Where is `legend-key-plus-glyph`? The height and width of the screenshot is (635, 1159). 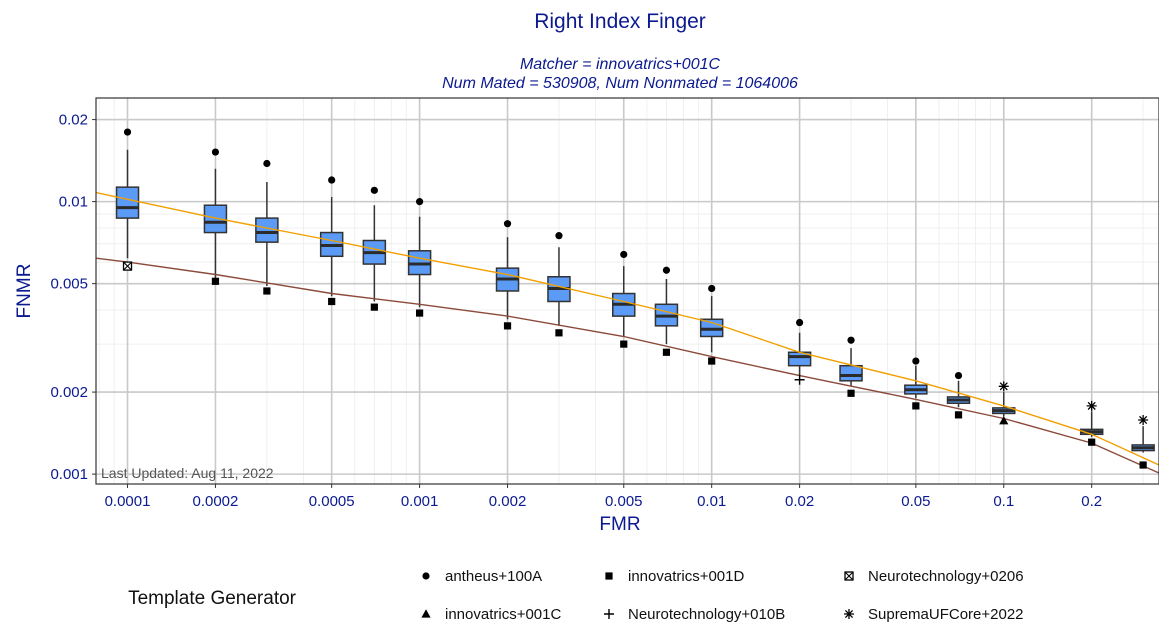
legend-key-plus-glyph is located at coordinates (609, 614).